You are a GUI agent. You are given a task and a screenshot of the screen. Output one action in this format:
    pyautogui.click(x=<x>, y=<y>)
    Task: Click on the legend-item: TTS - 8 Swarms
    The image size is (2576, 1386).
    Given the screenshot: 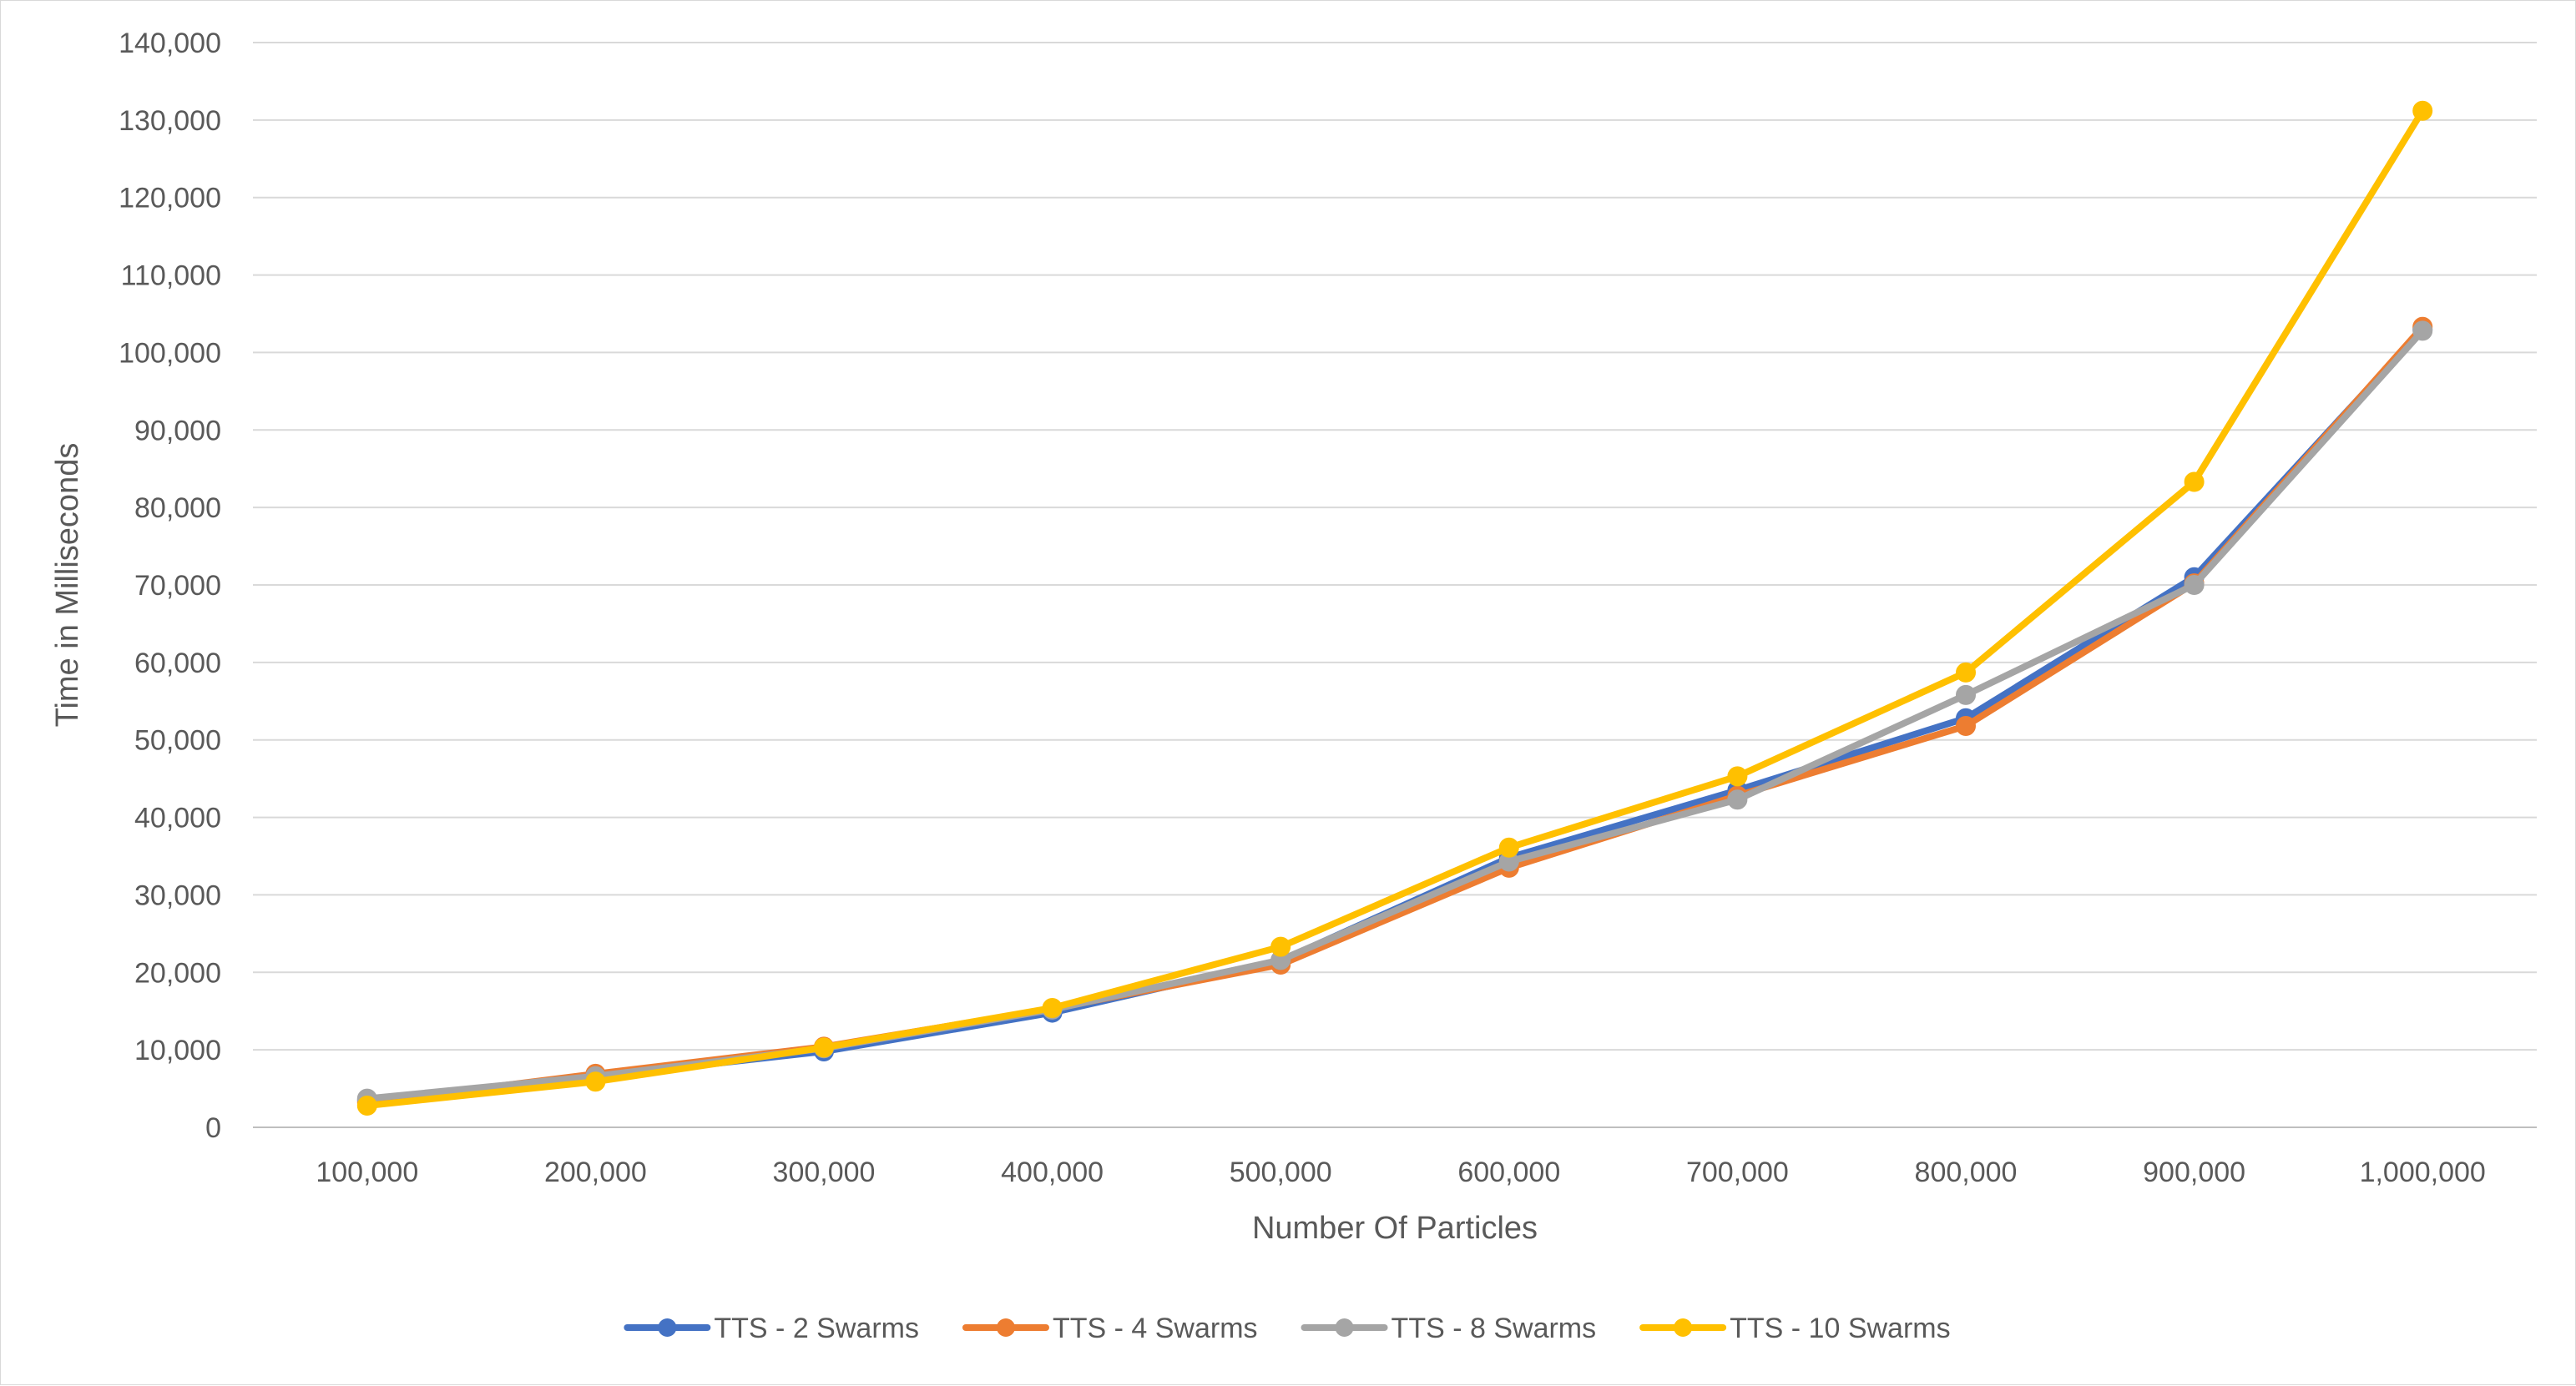 What is the action you would take?
    pyautogui.click(x=1449, y=1328)
    